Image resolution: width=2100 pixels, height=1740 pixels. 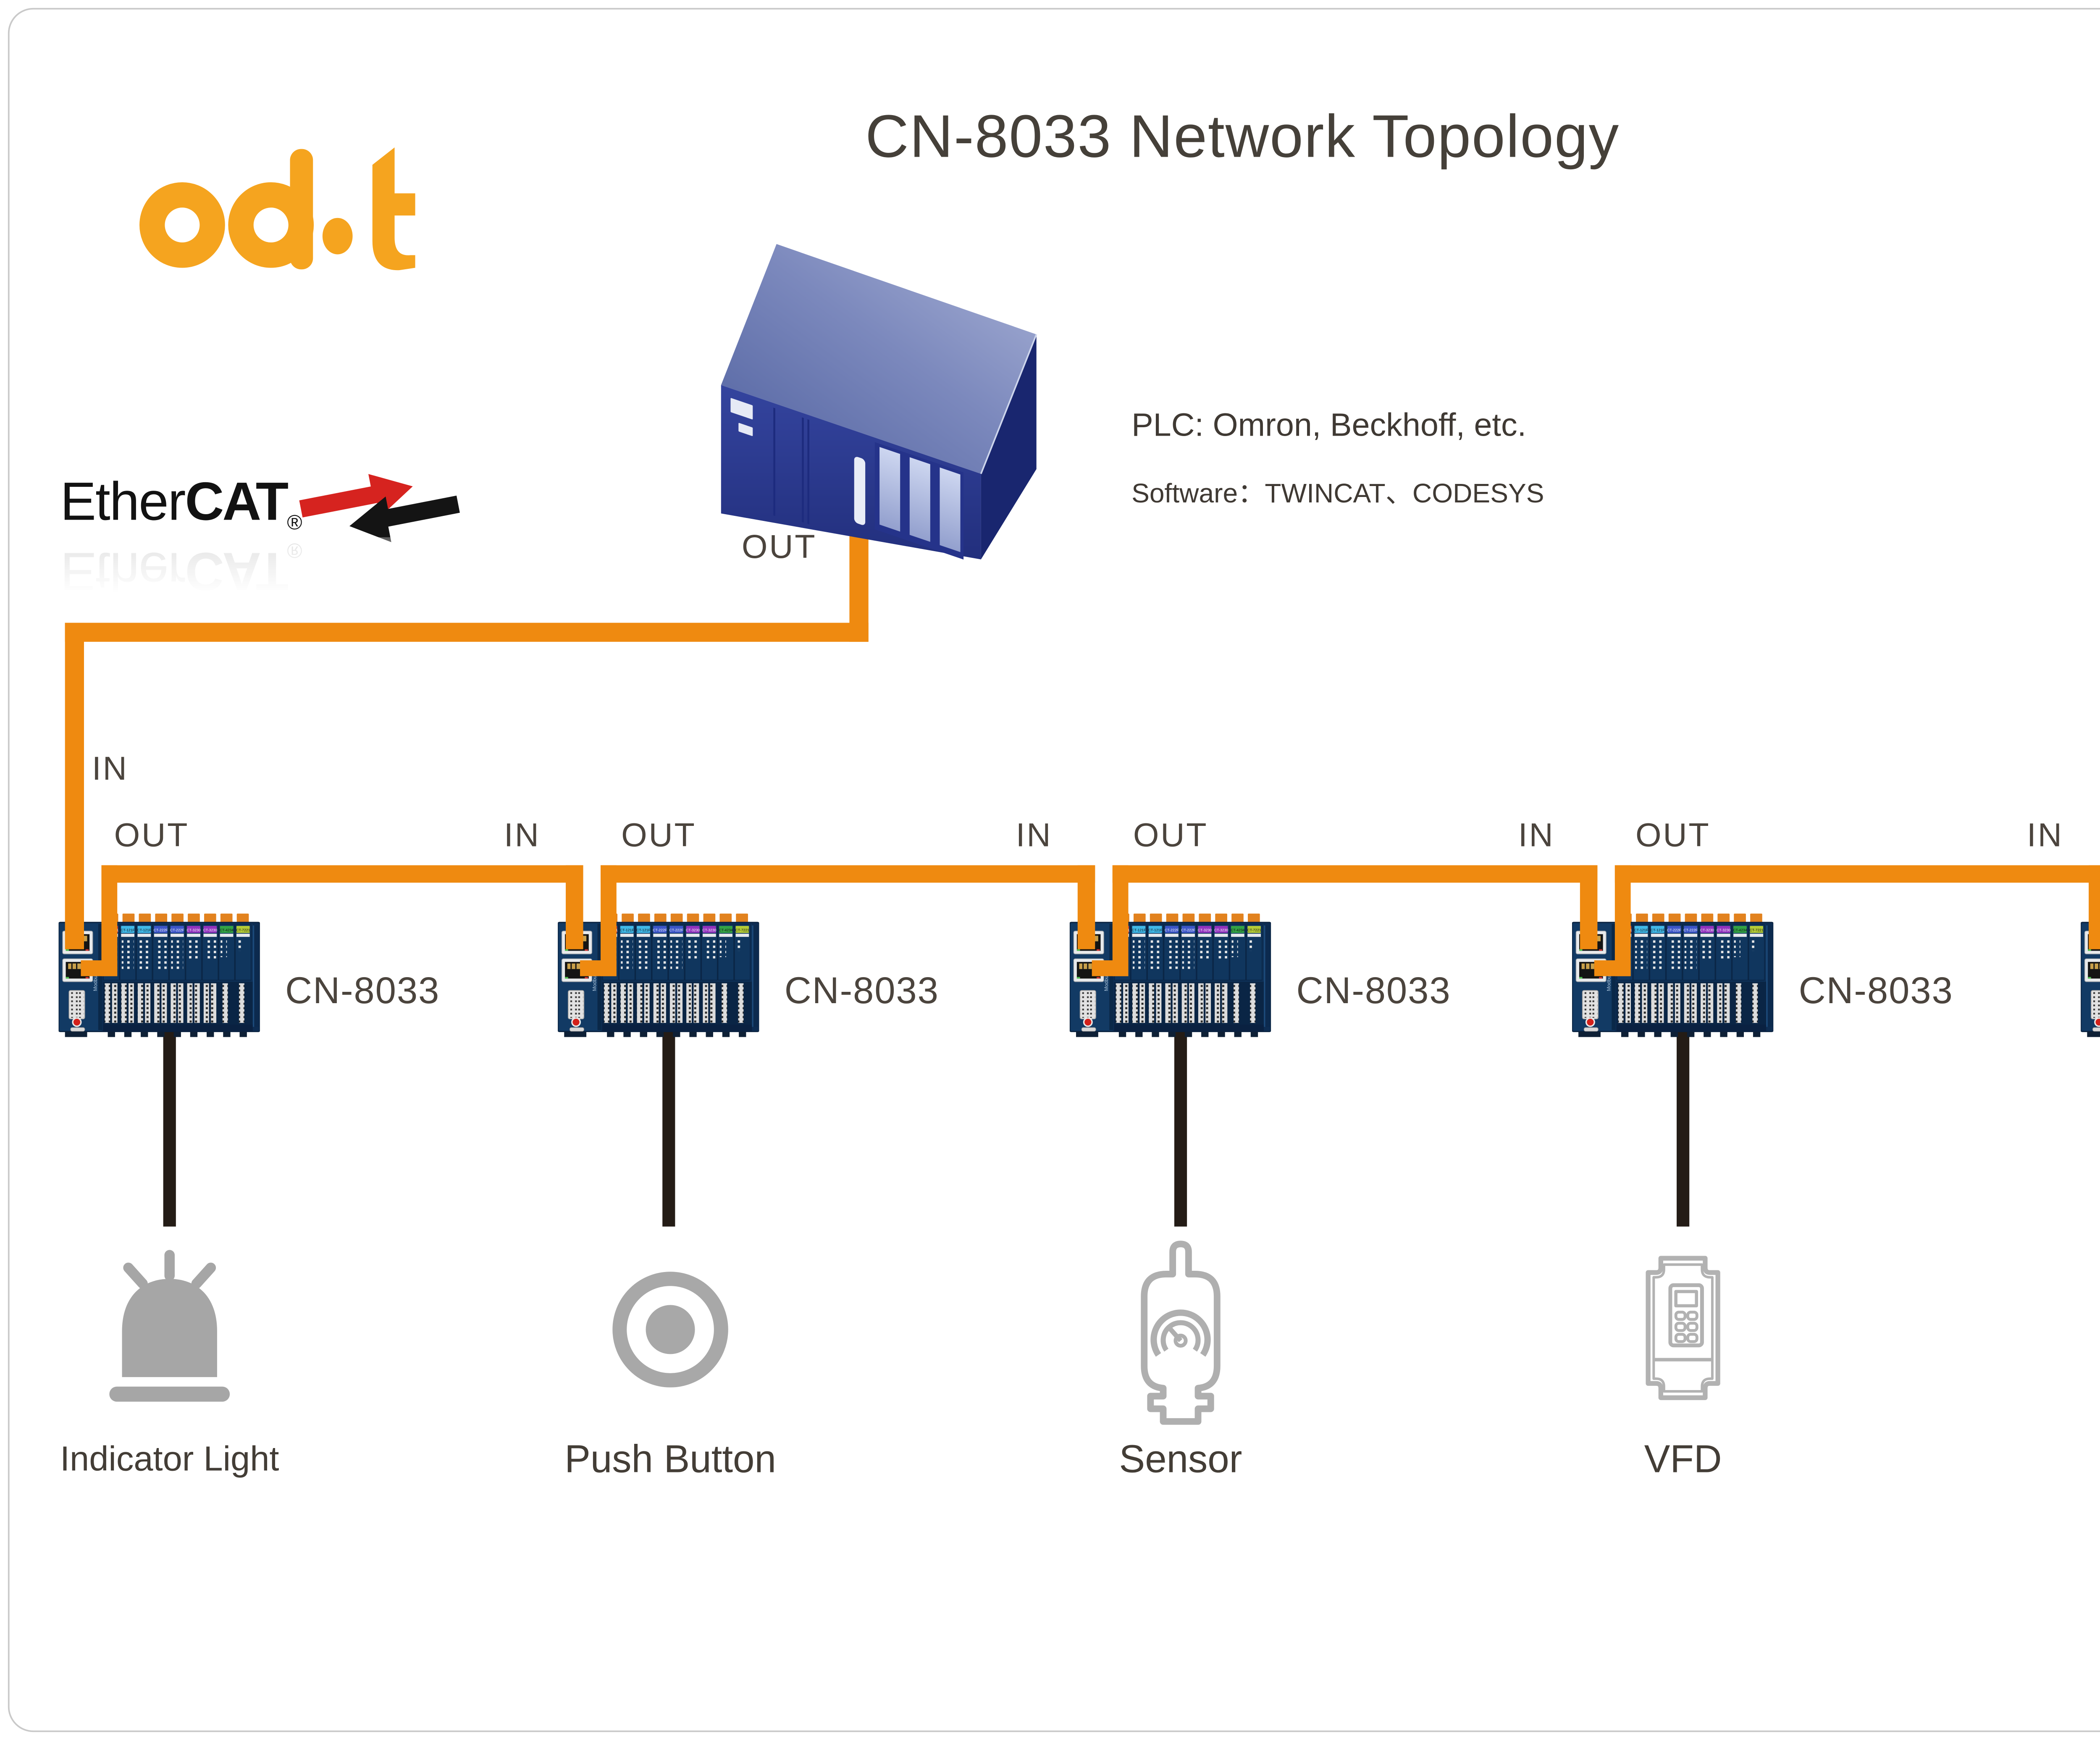 What do you see at coordinates (1009, 447) in the screenshot?
I see `plc-right-face` at bounding box center [1009, 447].